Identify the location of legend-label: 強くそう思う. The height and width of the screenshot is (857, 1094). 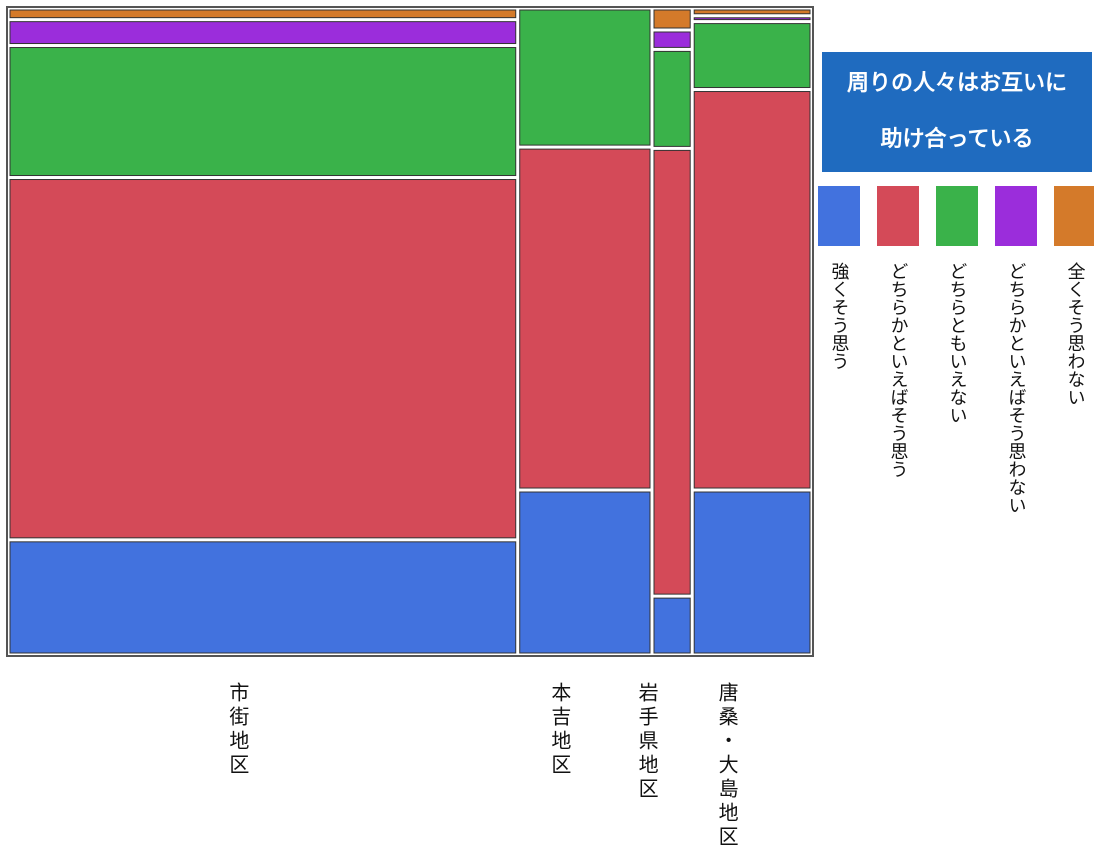
(839, 316).